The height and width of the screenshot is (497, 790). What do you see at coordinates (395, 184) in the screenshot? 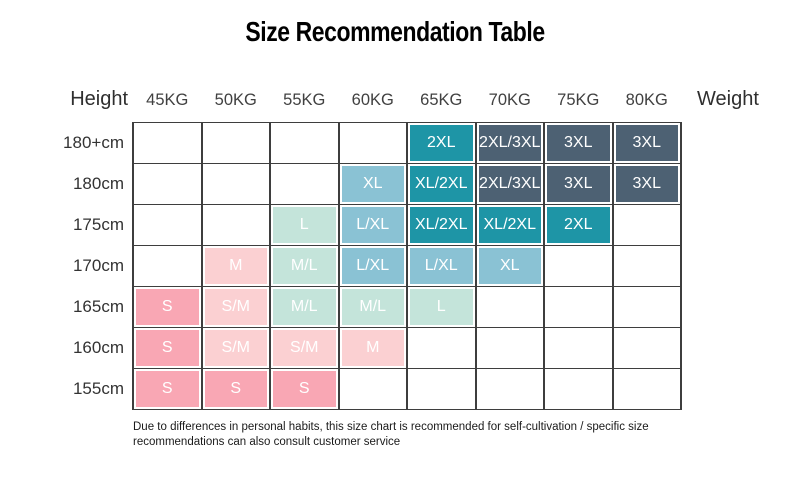
I see `table-row: 180cm XL XL/2XL 2XL/3XL 3XL 3XL` at bounding box center [395, 184].